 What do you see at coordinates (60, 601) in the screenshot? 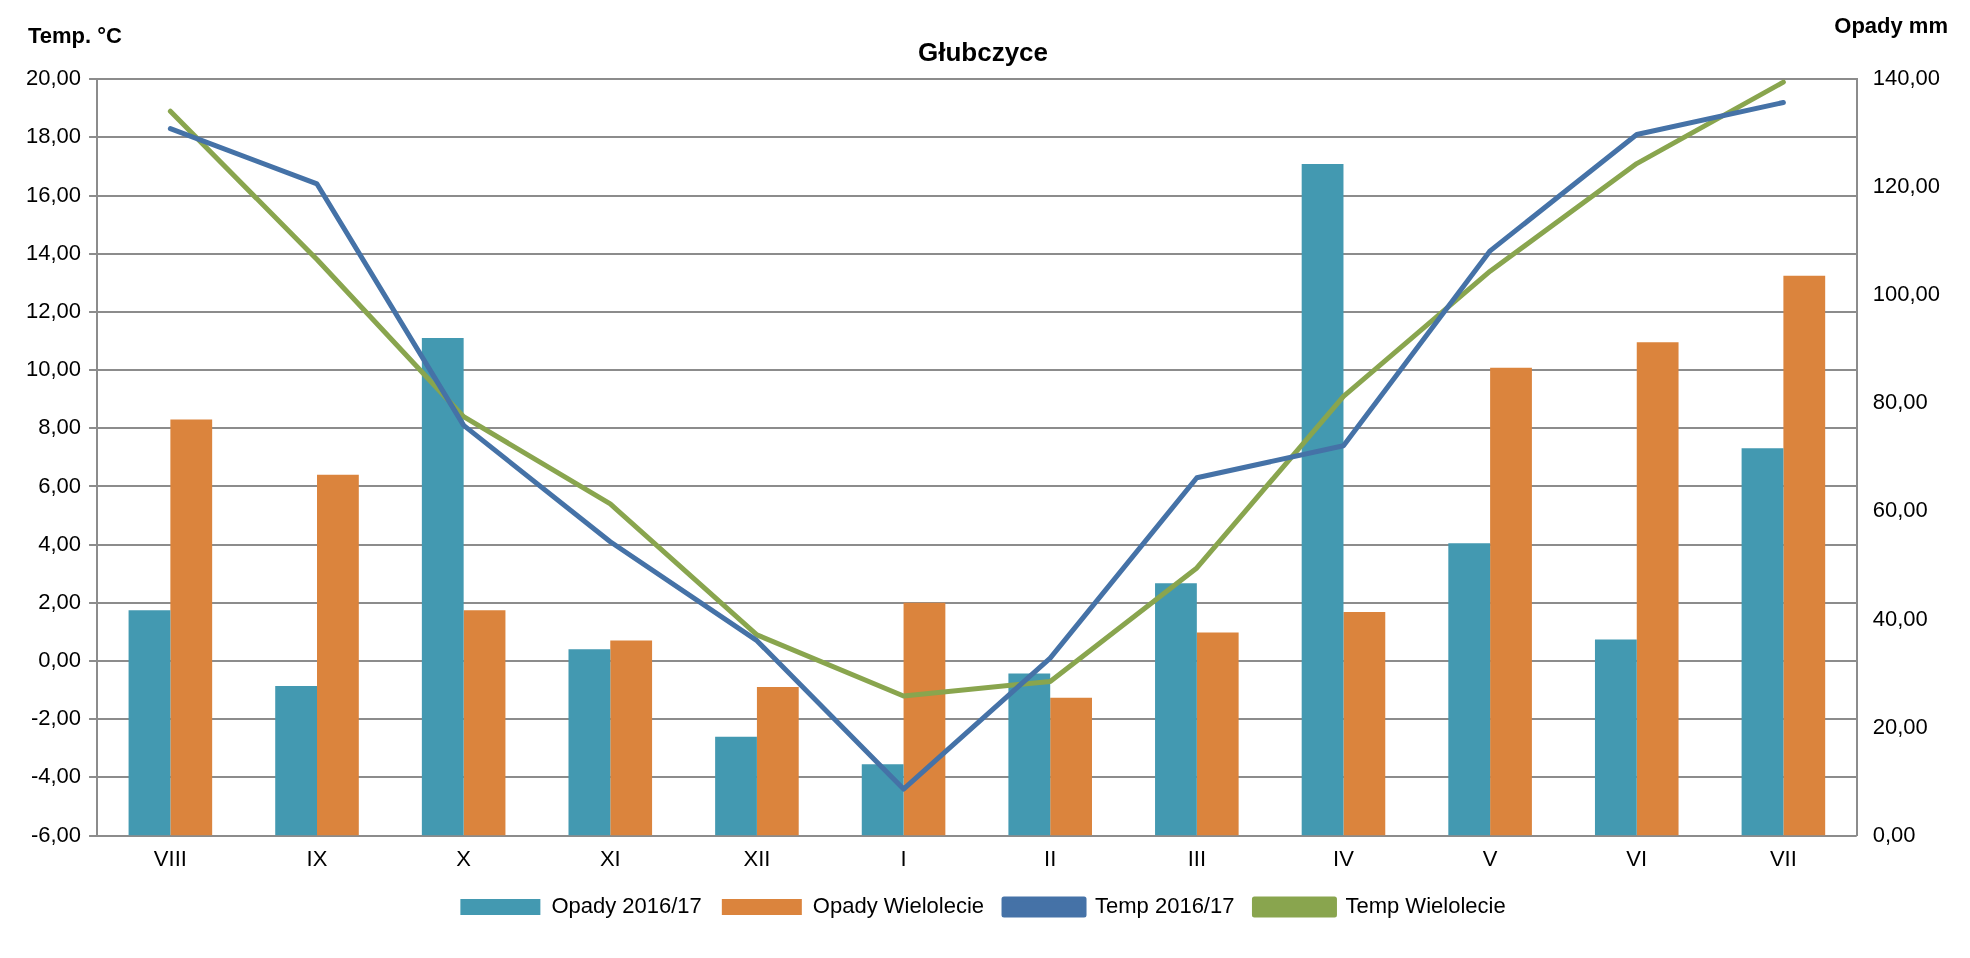
I see `y-tick-label: 2,00` at bounding box center [60, 601].